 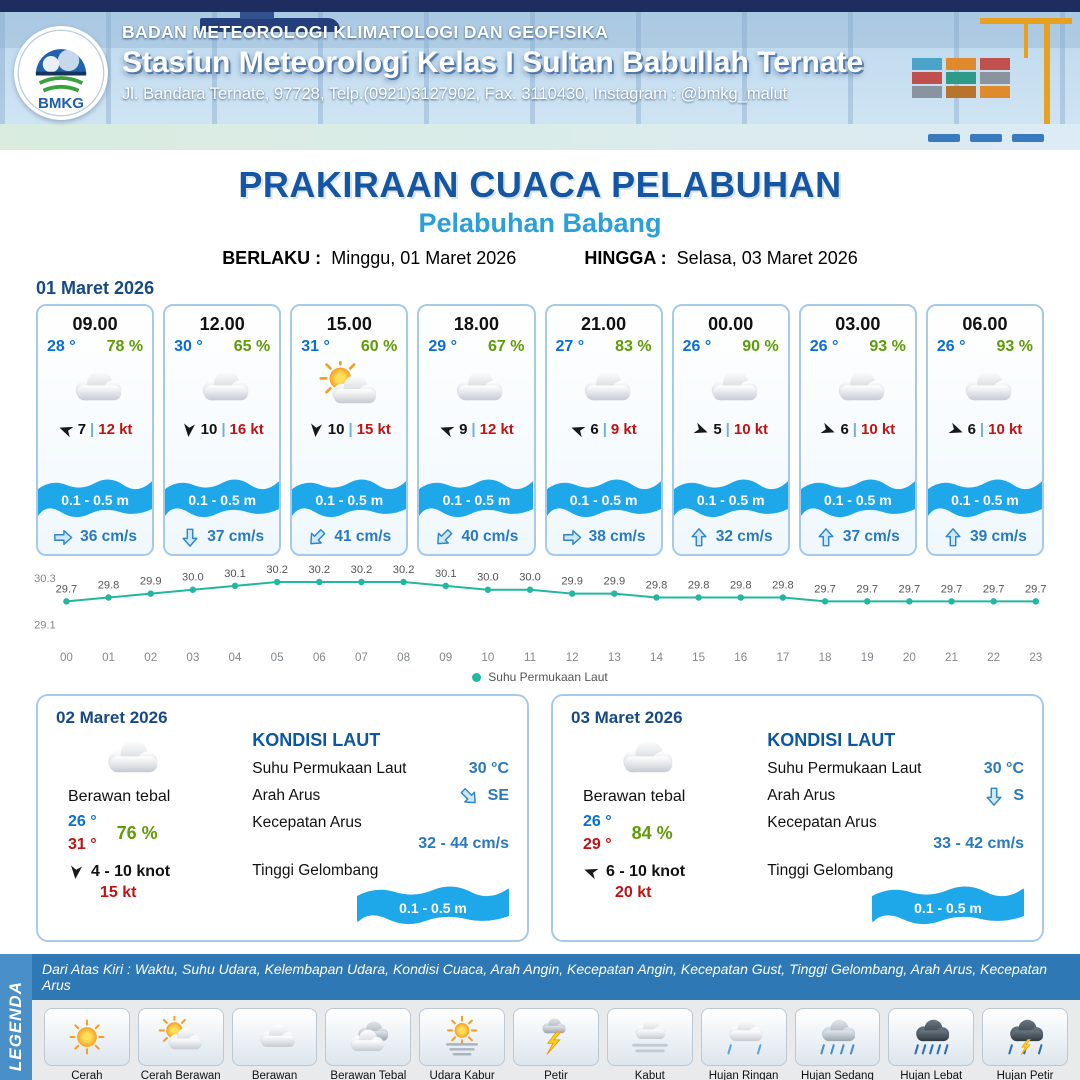 What do you see at coordinates (373, 429) in the screenshot?
I see `gust-speed: 15 kt` at bounding box center [373, 429].